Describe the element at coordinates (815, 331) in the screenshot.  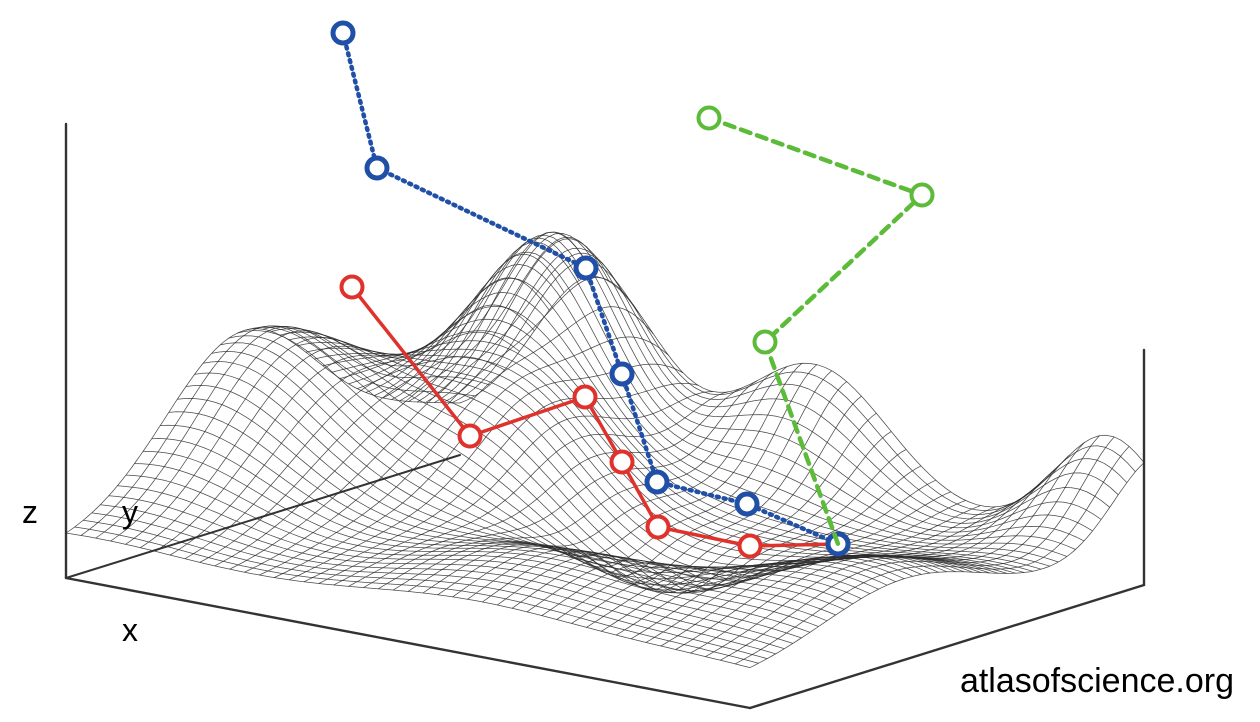
I see `green-path-line` at that location.